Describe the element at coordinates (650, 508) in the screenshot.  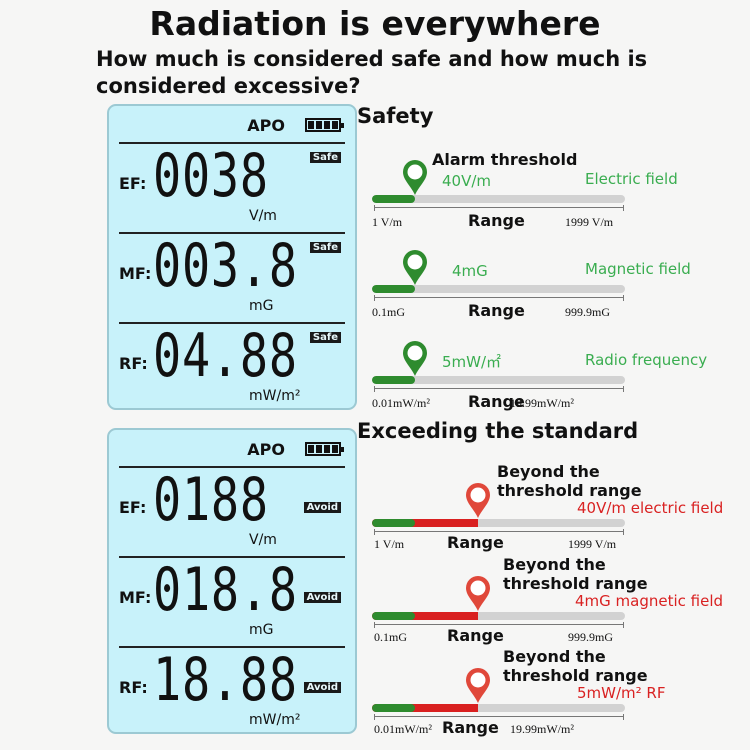
I see `exceed-description: 40V/m electric field` at that location.